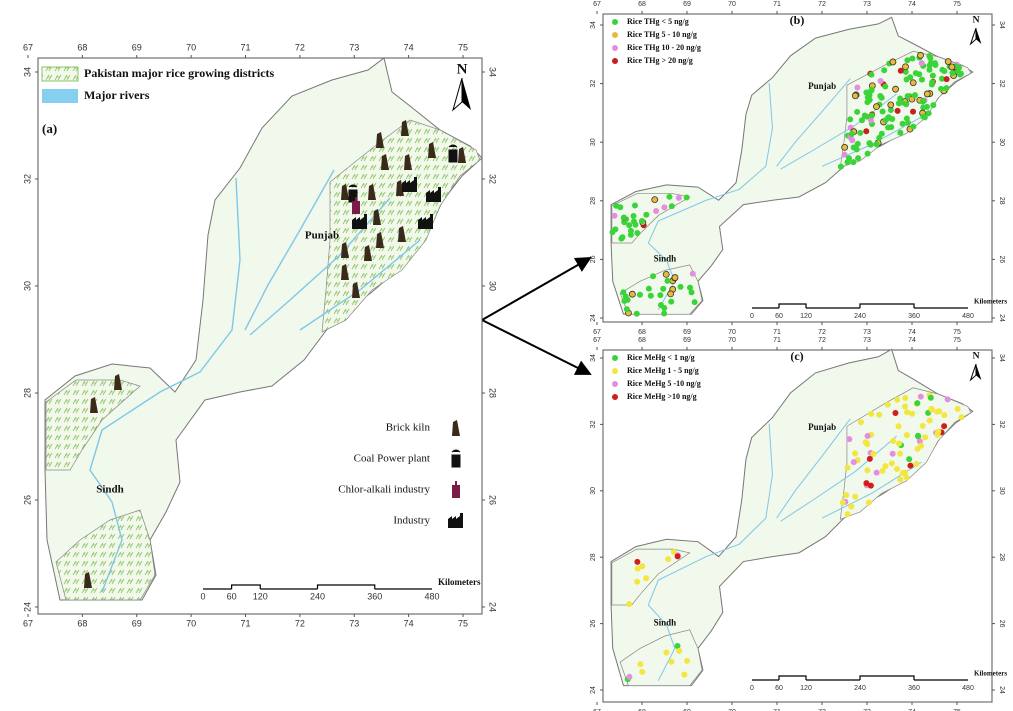 Image resolution: width=1013 pixels, height=711 pixels. I want to click on lat-tick-label: 24, so click(27, 607).